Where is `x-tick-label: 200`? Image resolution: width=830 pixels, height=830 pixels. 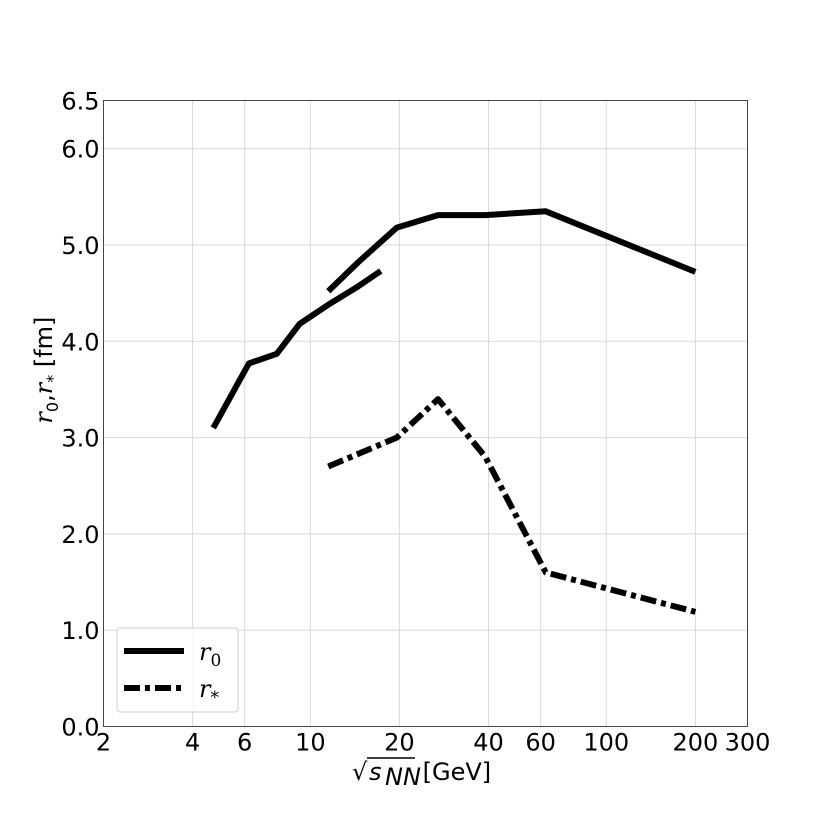 x-tick-label: 200 is located at coordinates (695, 743).